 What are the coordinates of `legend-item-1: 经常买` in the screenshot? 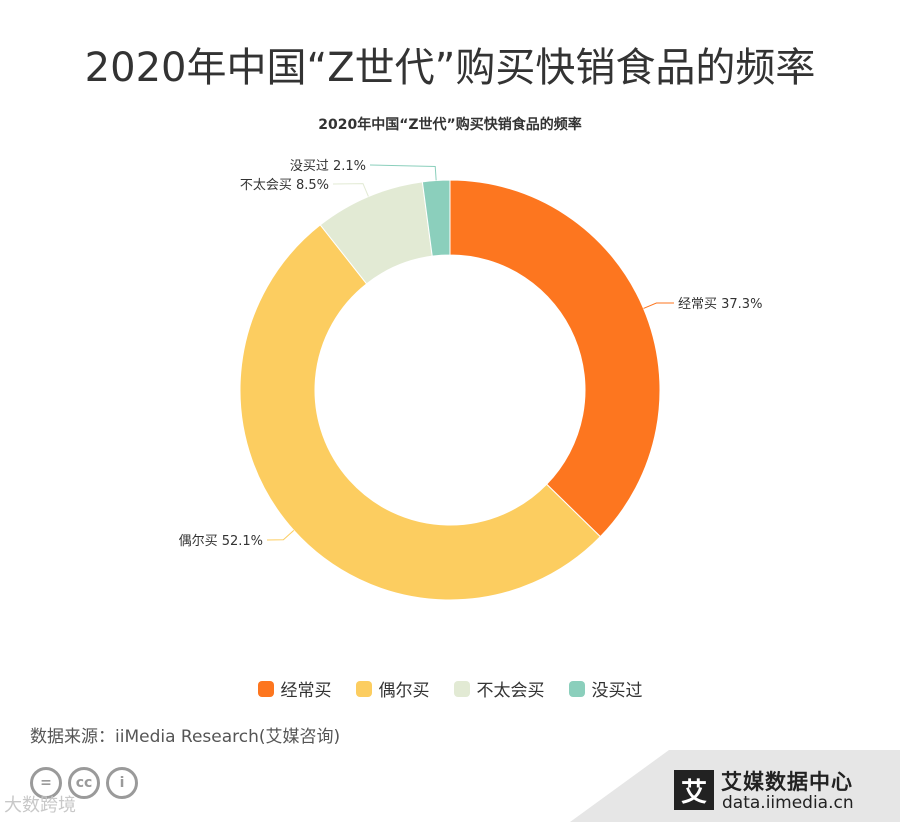 It's located at (294, 688).